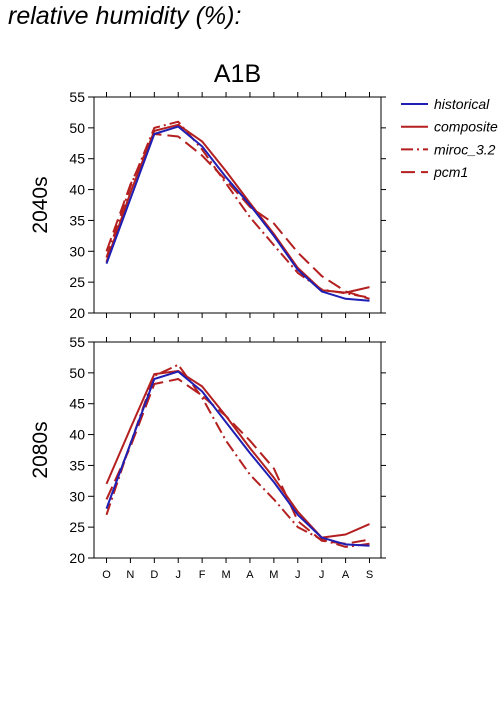 Image resolution: width=501 pixels, height=709 pixels. I want to click on legend-label: pcm1, so click(450, 172).